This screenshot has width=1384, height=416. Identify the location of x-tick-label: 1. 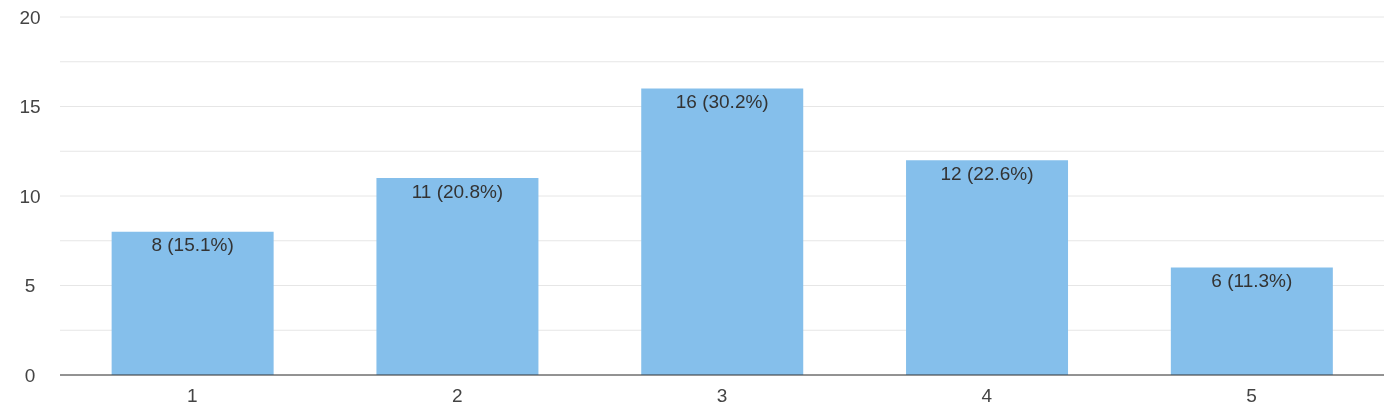
(192, 396).